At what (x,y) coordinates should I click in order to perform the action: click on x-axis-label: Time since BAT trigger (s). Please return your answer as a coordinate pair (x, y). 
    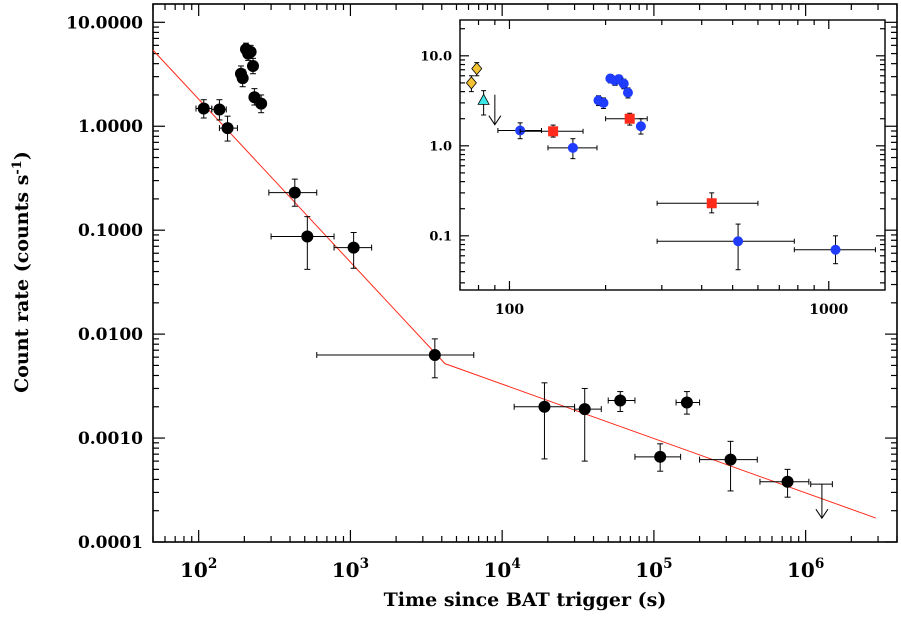
    Looking at the image, I should click on (525, 600).